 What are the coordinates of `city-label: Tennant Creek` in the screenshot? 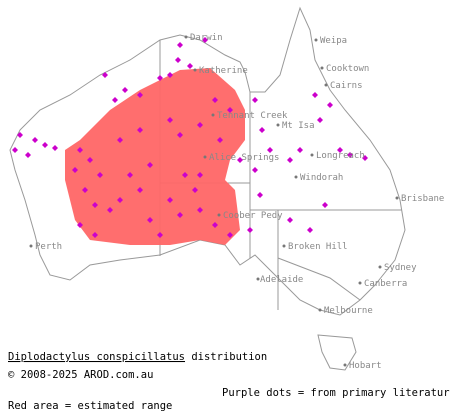 It's located at (252, 116).